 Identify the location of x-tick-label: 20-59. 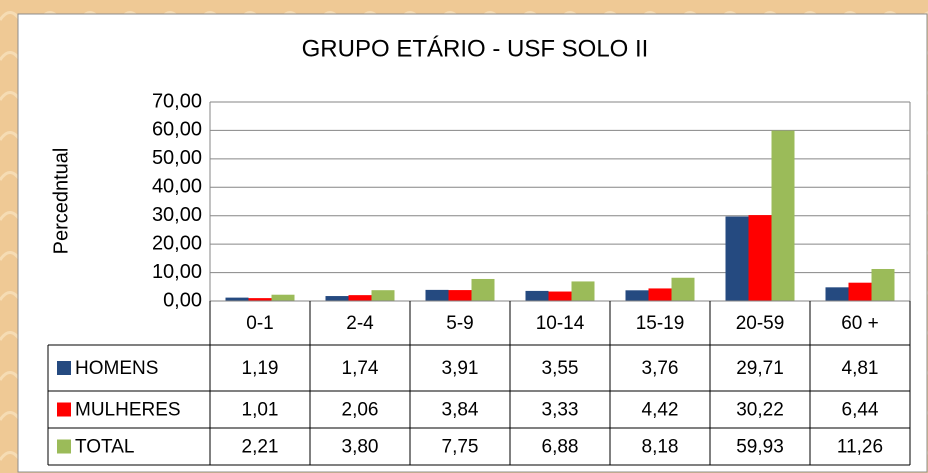
(760, 323).